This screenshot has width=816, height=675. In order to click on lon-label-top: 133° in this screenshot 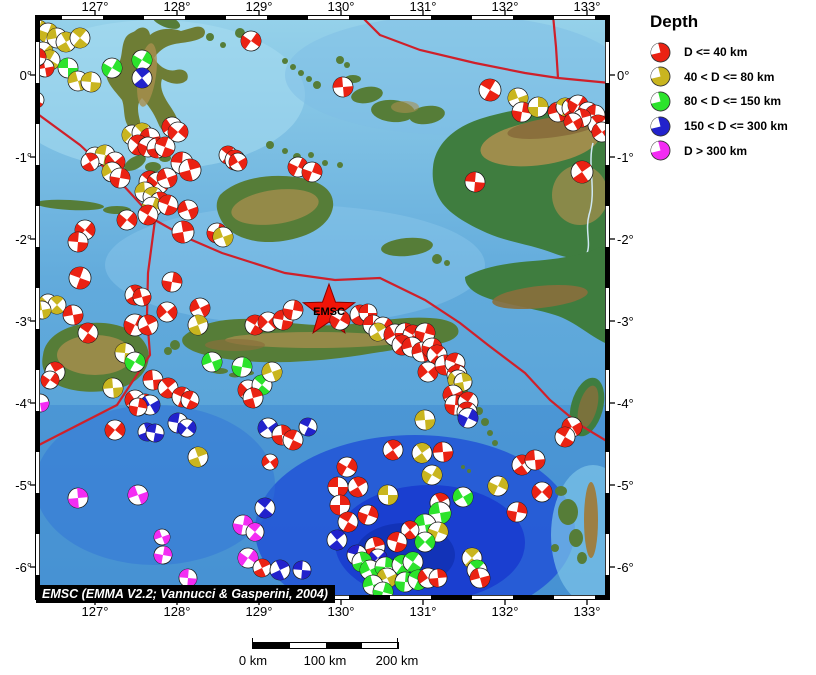, I will do `click(587, 7)`.